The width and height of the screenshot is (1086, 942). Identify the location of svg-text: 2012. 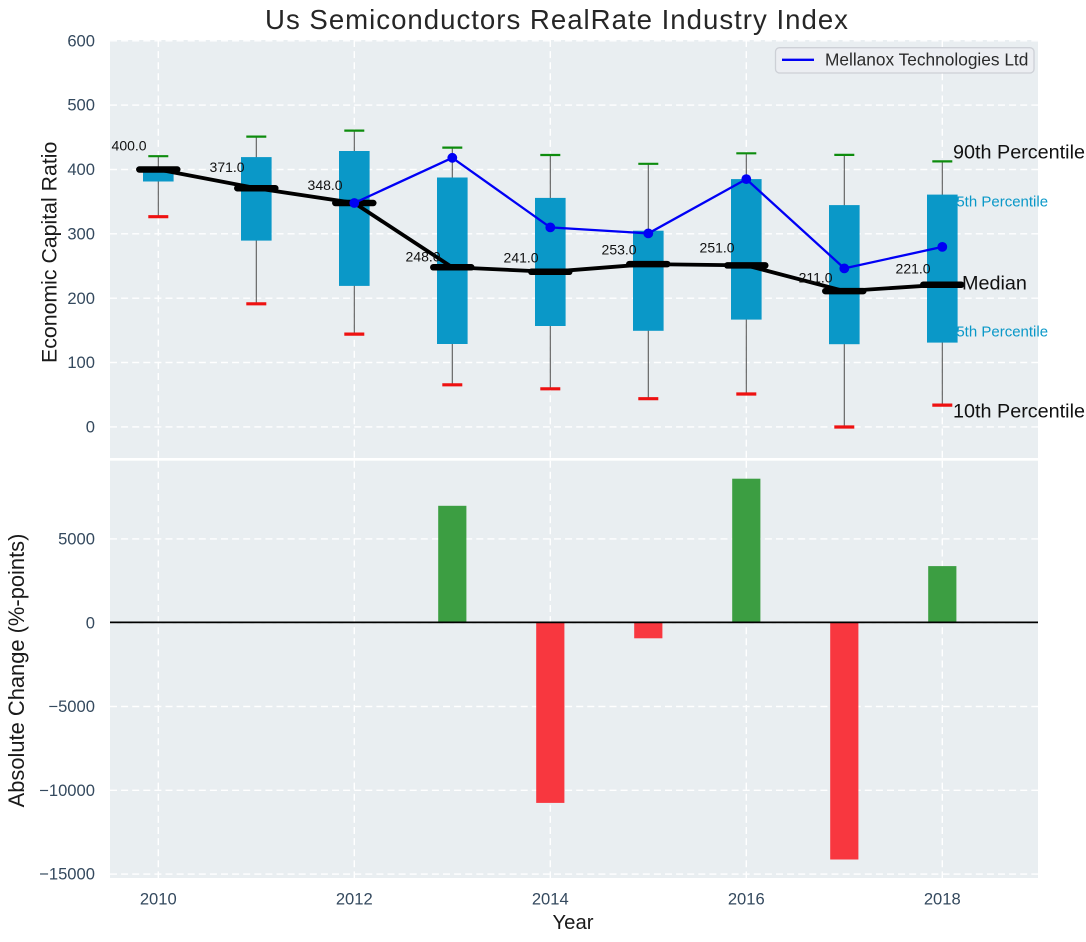
(354, 899).